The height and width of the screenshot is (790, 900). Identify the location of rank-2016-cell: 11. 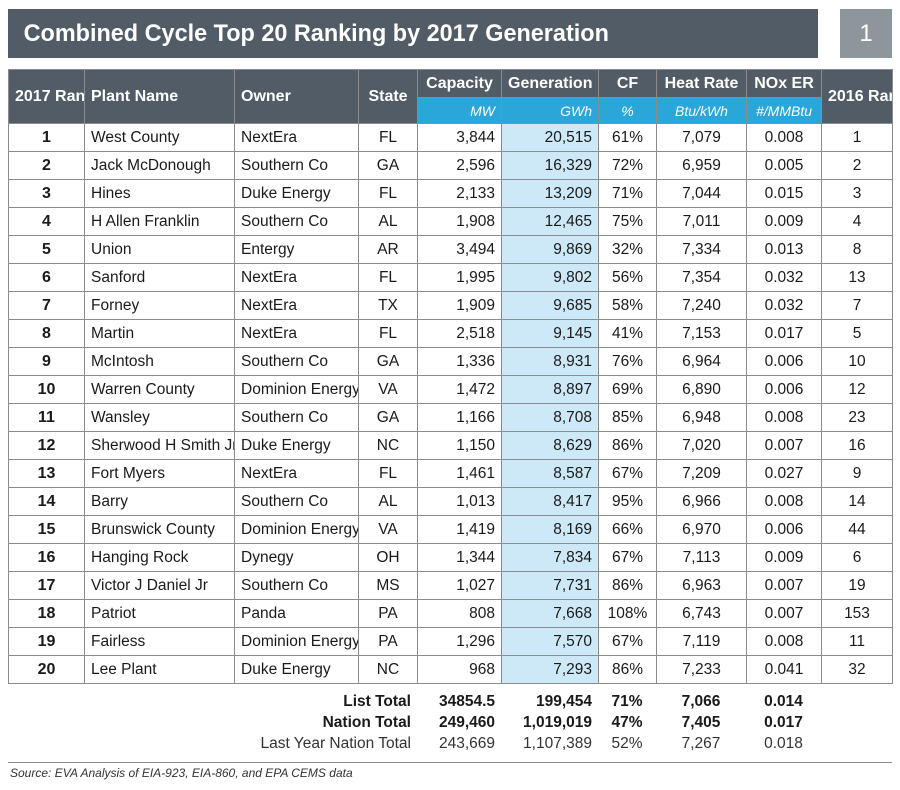
(857, 641).